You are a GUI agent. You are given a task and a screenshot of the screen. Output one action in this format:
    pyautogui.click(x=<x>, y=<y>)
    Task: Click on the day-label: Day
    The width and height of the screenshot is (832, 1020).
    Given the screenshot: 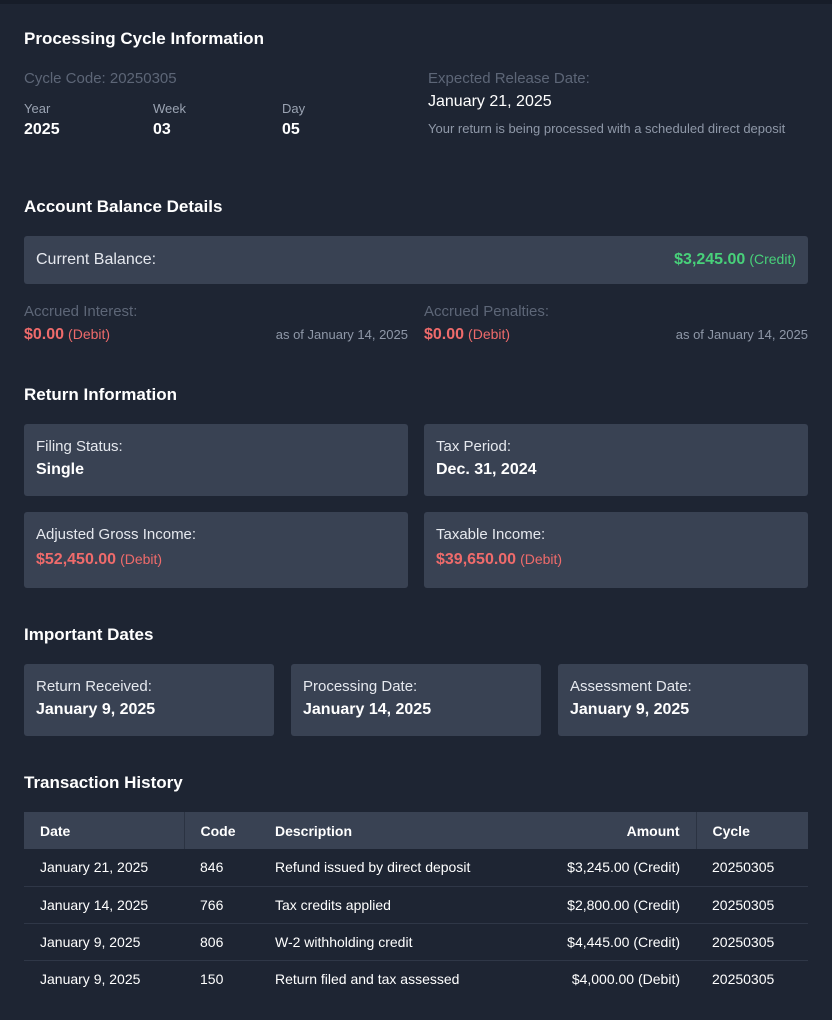 What is the action you would take?
    pyautogui.click(x=294, y=108)
    